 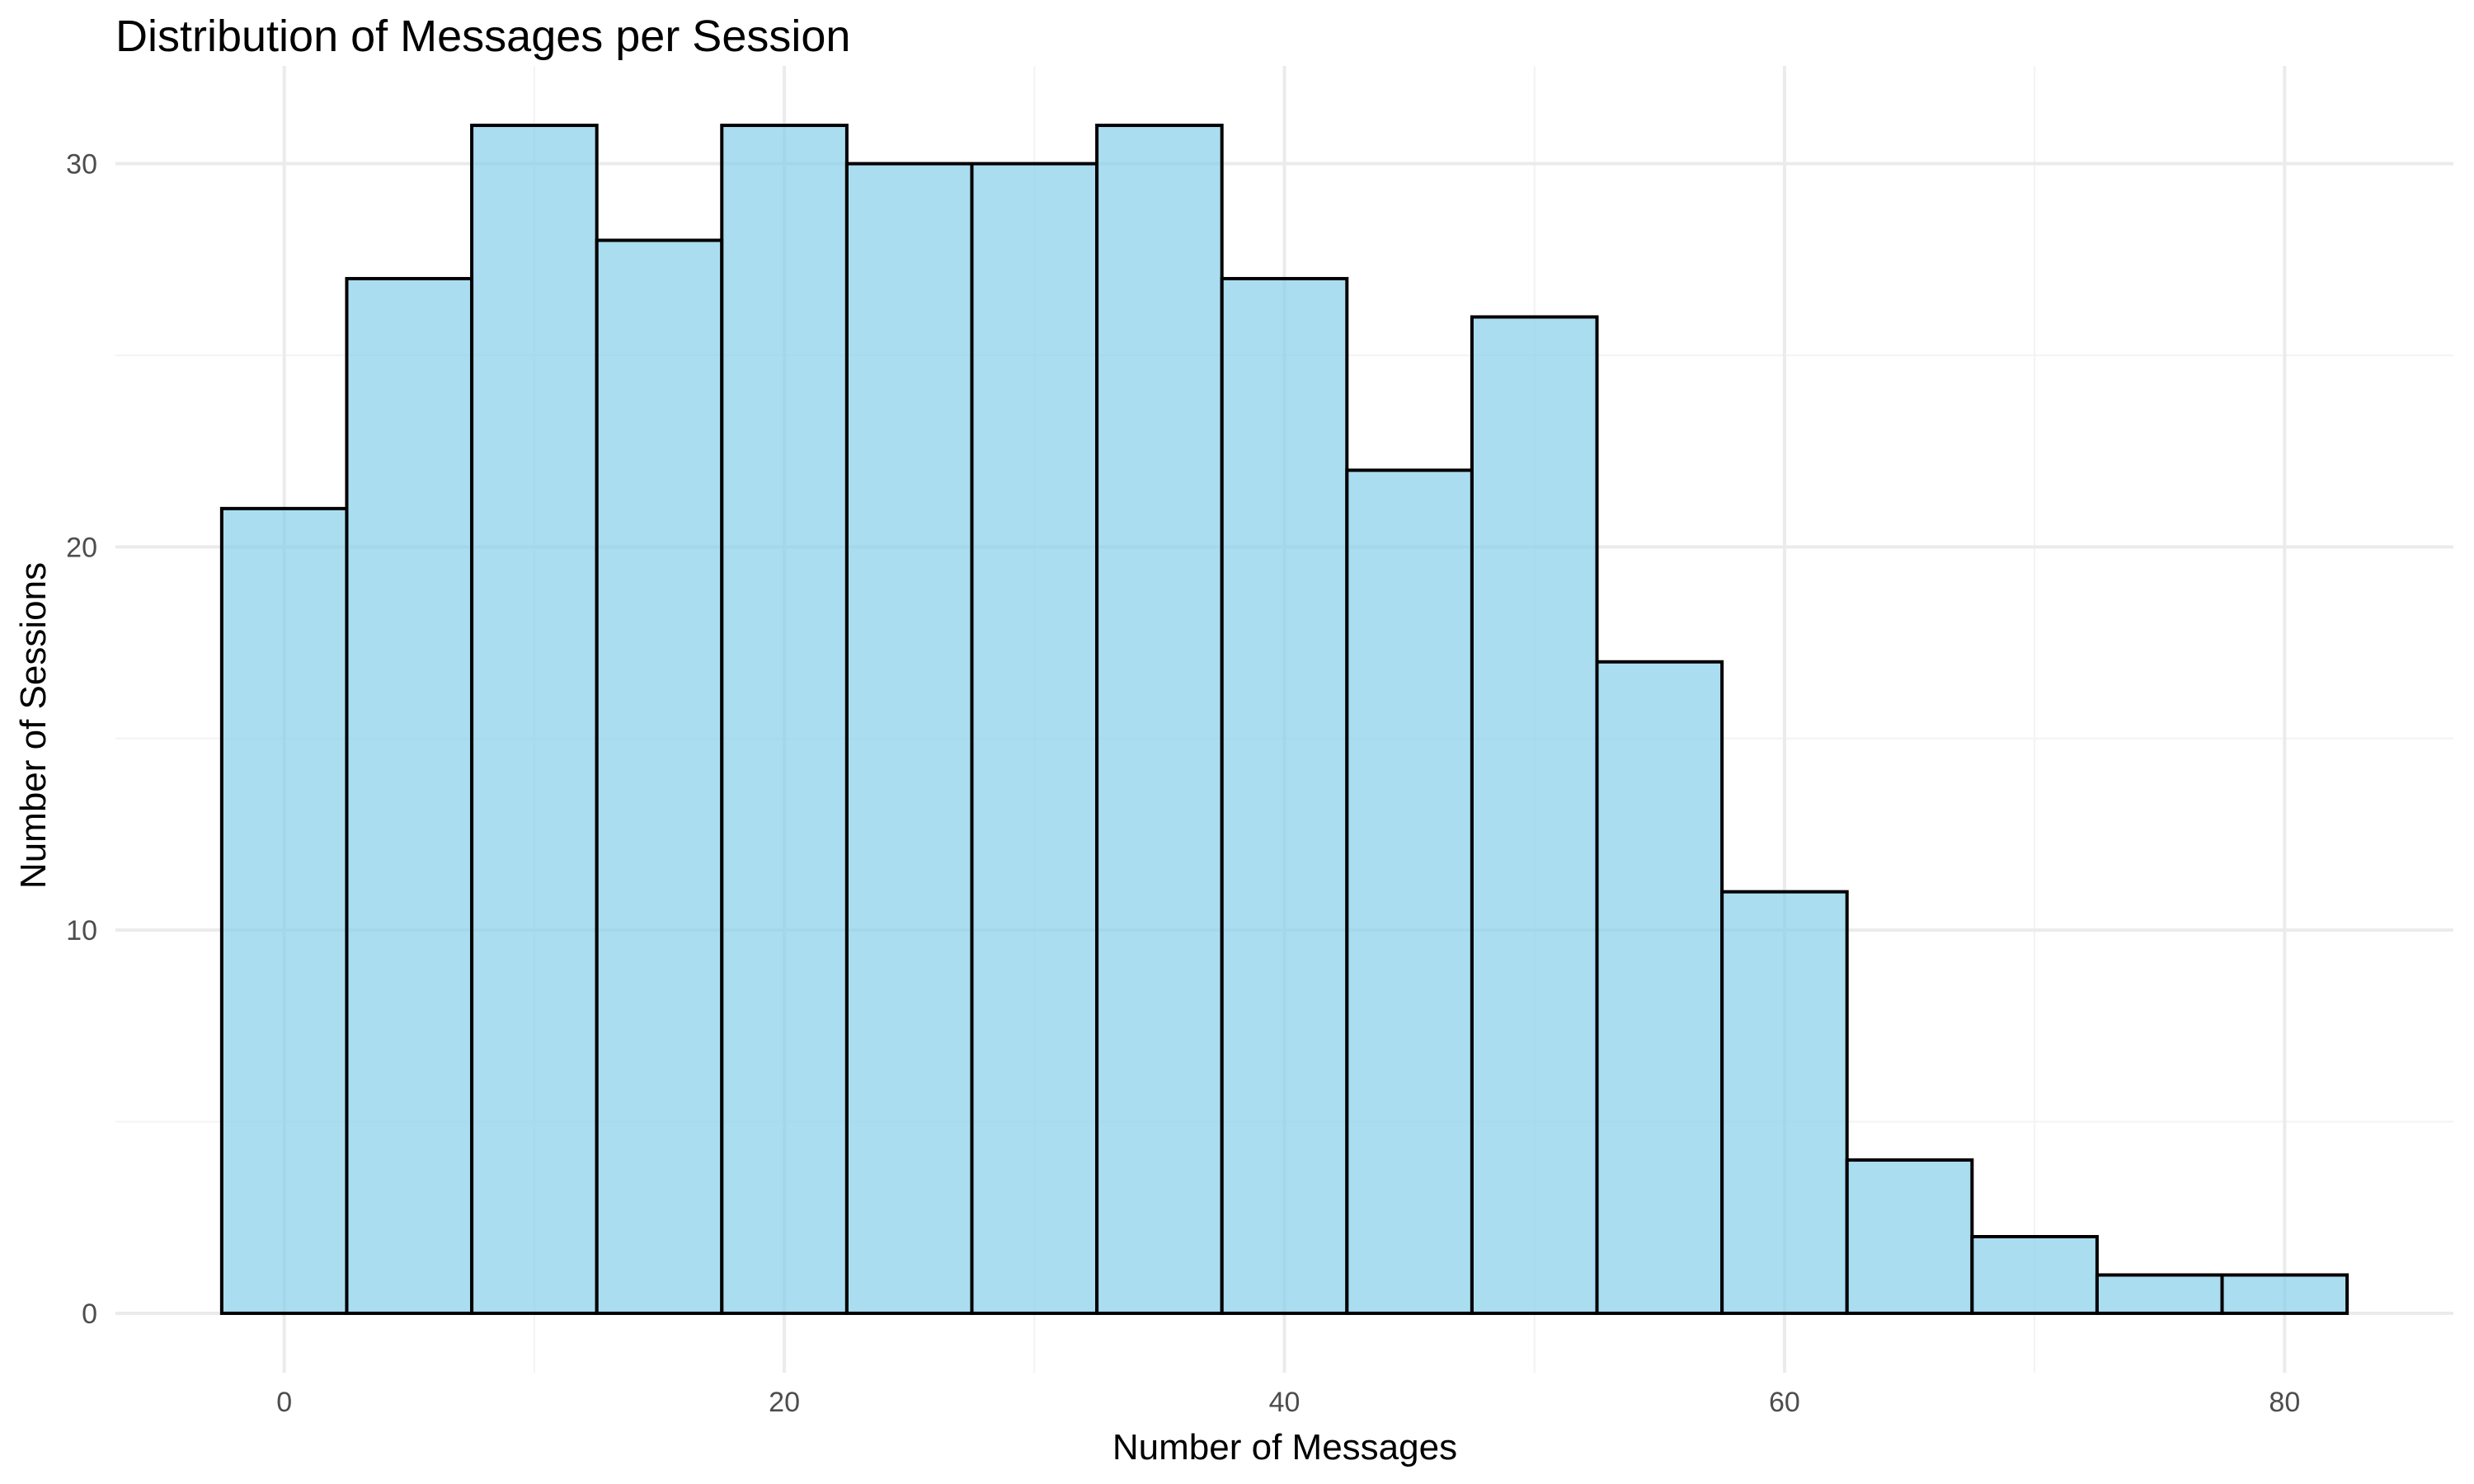 What do you see at coordinates (284, 1402) in the screenshot?
I see `x-tick-label: 0` at bounding box center [284, 1402].